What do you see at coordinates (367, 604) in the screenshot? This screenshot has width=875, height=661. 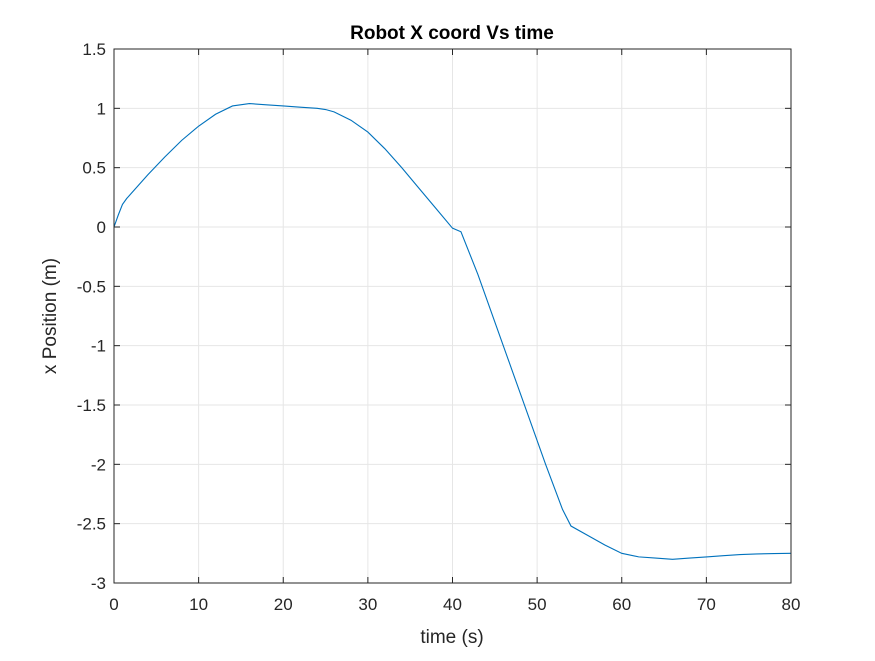 I see `x-tick-label: 30` at bounding box center [367, 604].